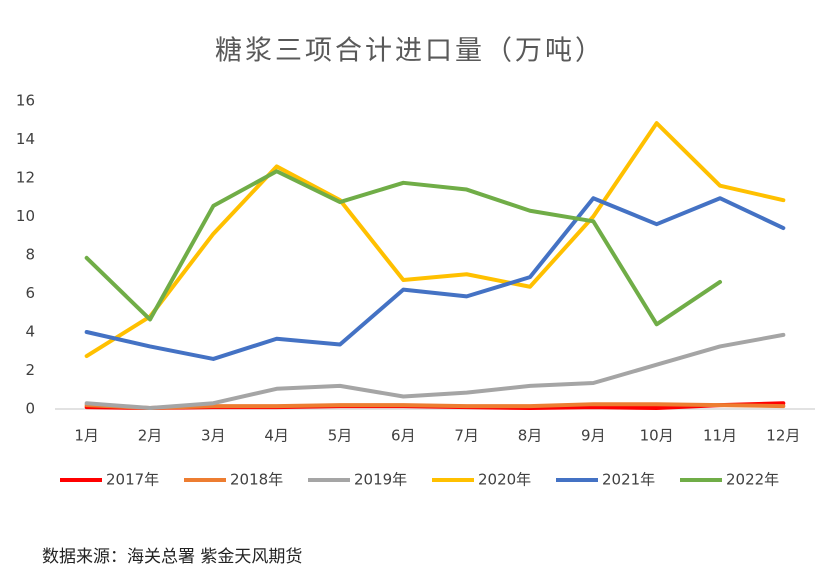  What do you see at coordinates (30, 370) in the screenshot?
I see `y-tick-label: 2` at bounding box center [30, 370].